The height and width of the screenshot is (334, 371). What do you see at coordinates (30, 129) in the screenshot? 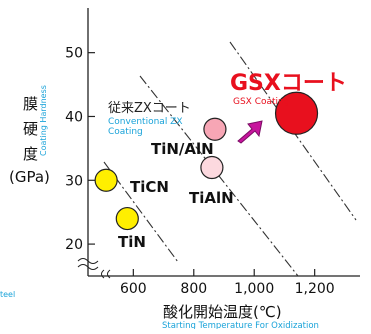
I see `y-label-jp-2: 硬` at bounding box center [30, 129].